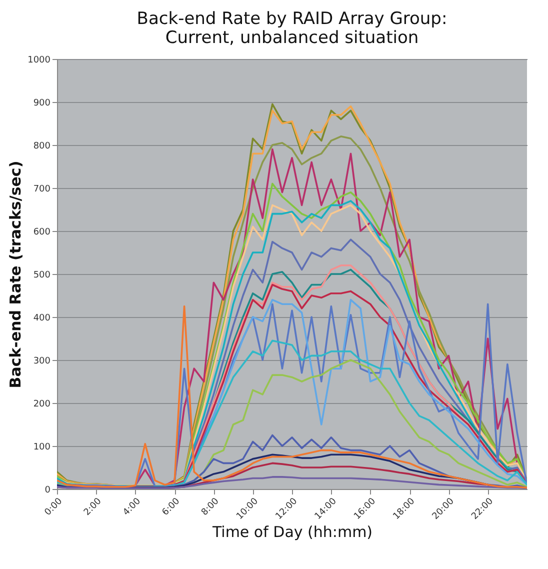  Describe the element at coordinates (42, 319) in the screenshot. I see `y-tick-label: 400` at that location.